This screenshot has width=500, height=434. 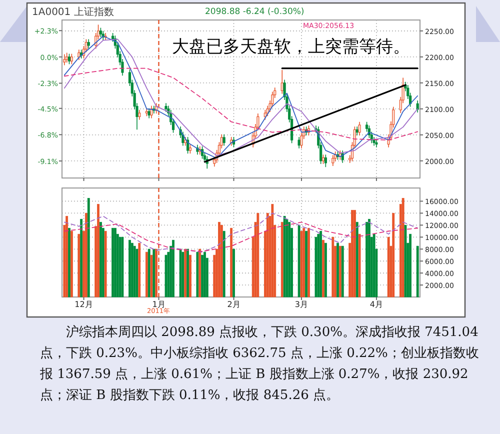 What do you see at coordinates (83, 304) in the screenshot?
I see `x-tick-label: 12月` at bounding box center [83, 304].